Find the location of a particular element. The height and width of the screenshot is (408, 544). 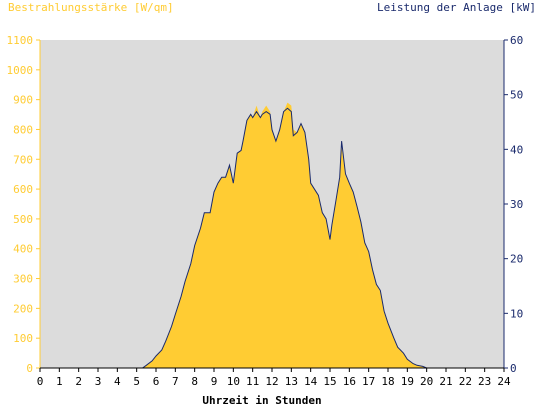

x-tick-label: 21 is located at coordinates (445, 381).